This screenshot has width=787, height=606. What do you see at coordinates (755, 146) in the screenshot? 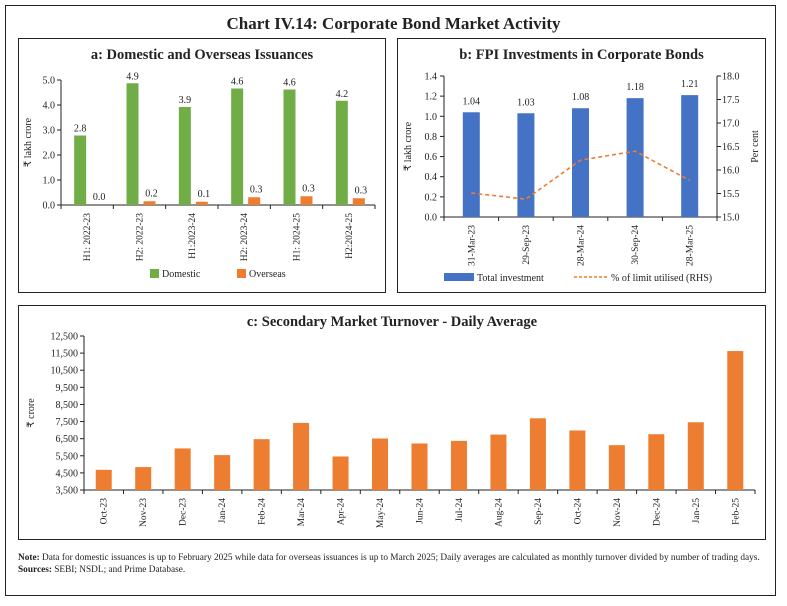
I see `y-axis-label-right: Per cent` at bounding box center [755, 146].